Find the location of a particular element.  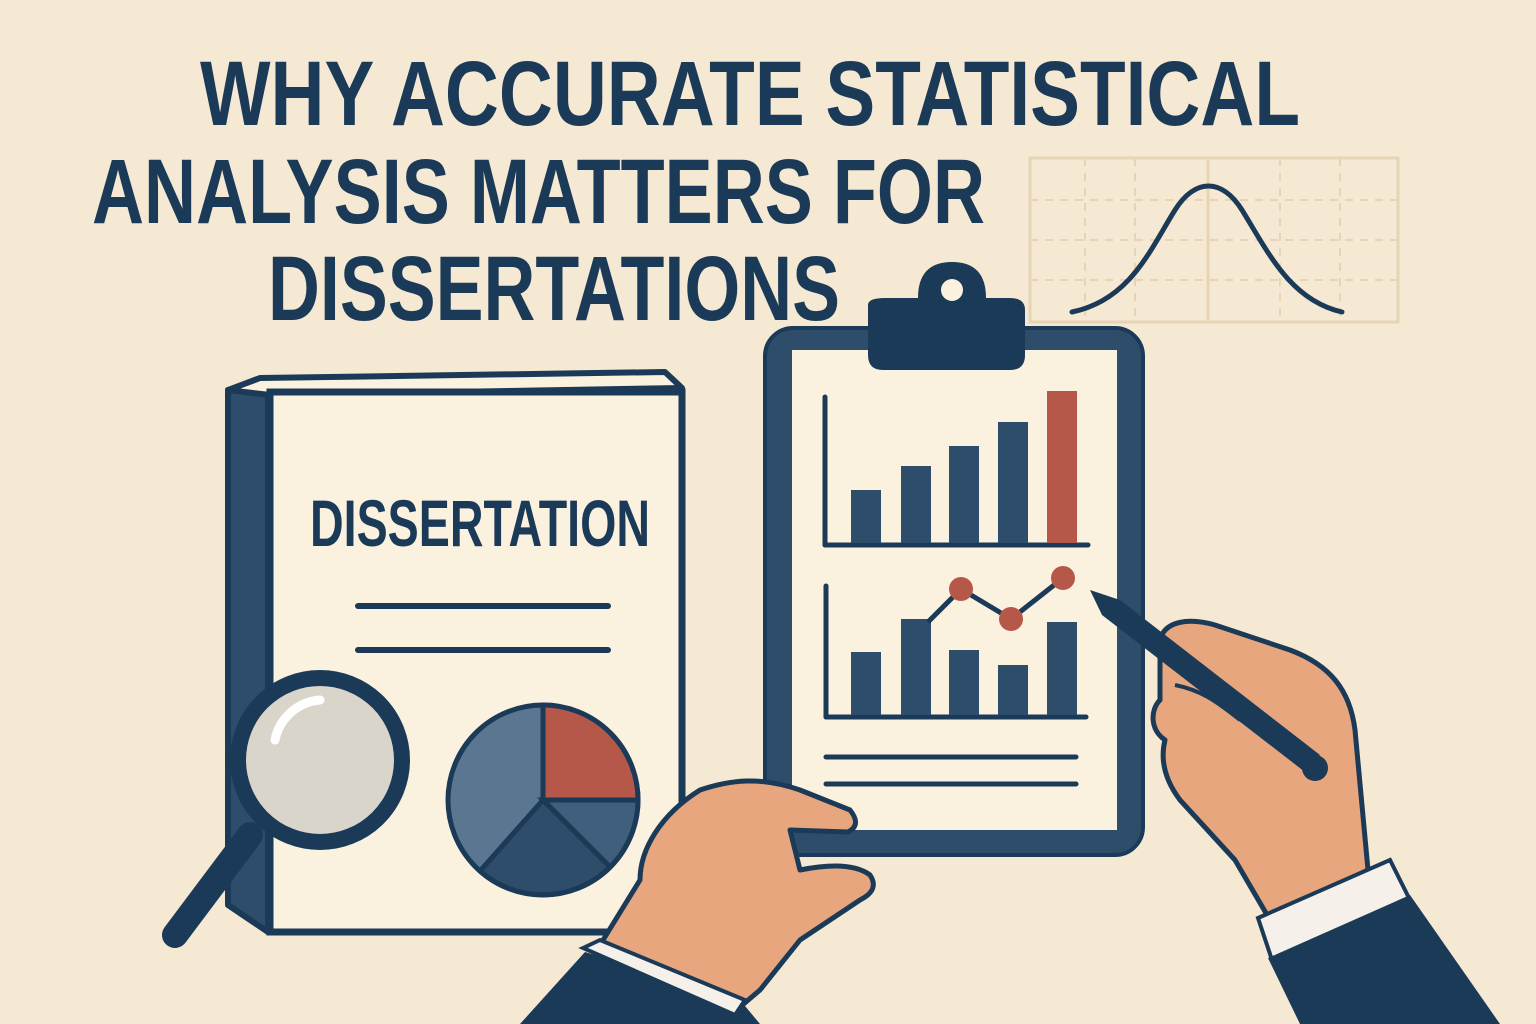

left-hand is located at coordinates (698, 901).